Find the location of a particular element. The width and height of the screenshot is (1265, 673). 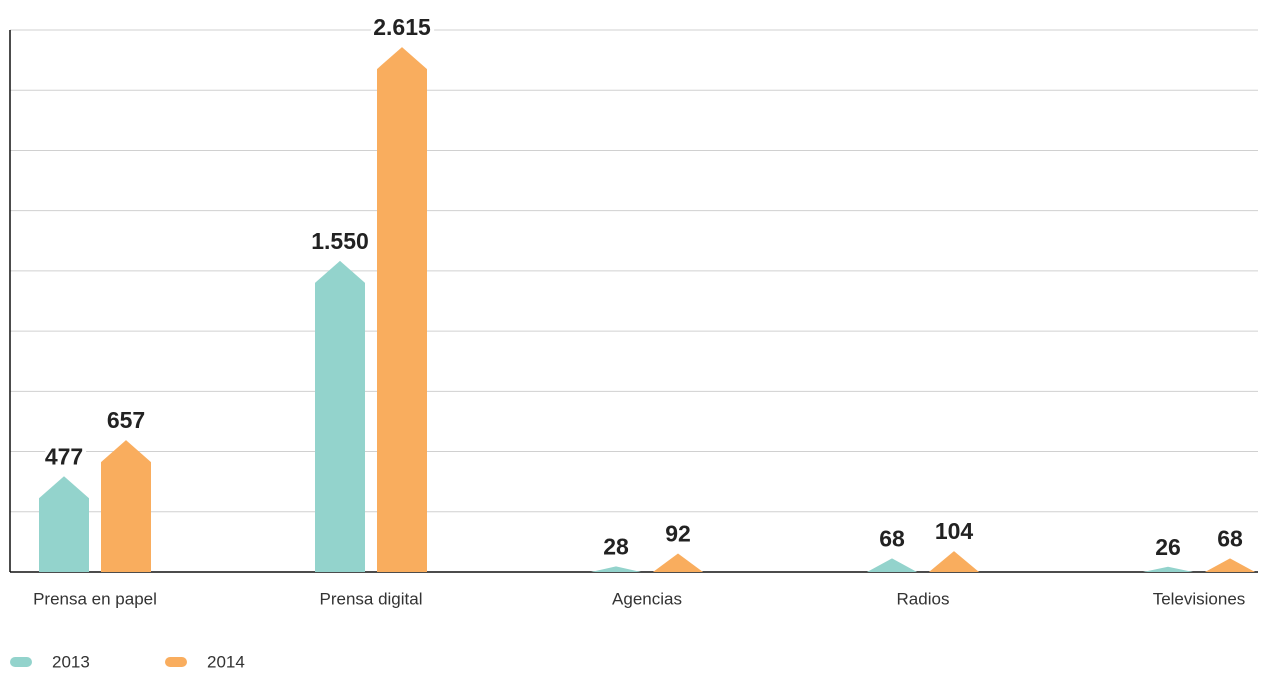

data-label: 477 is located at coordinates (64, 456).